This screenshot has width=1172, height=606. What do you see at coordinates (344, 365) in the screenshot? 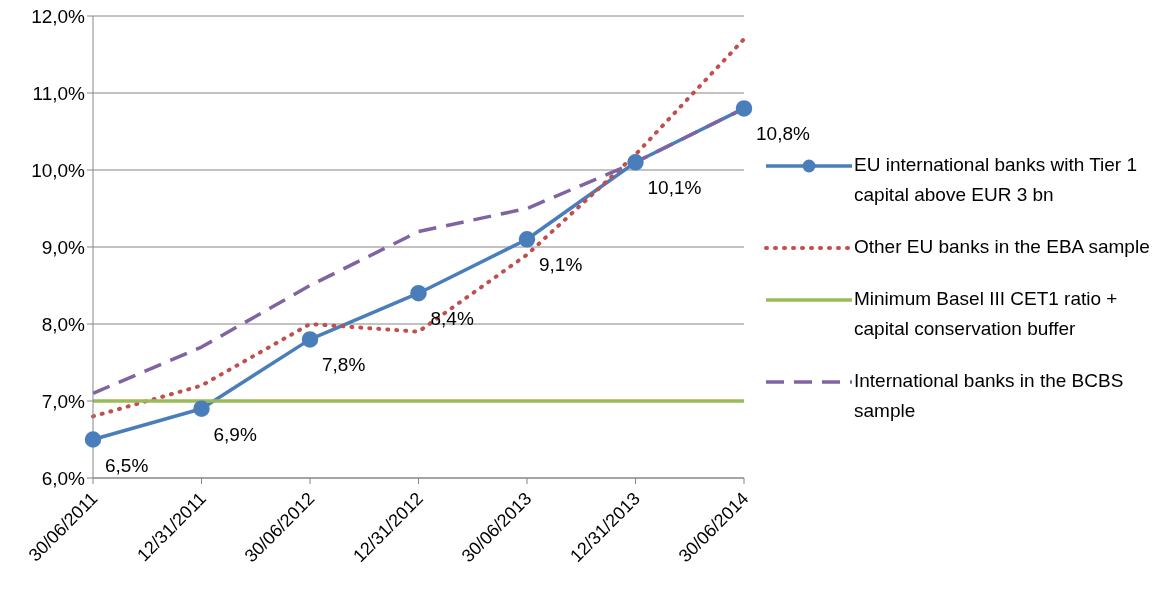
I see `data-label: 7,8%` at bounding box center [344, 365].